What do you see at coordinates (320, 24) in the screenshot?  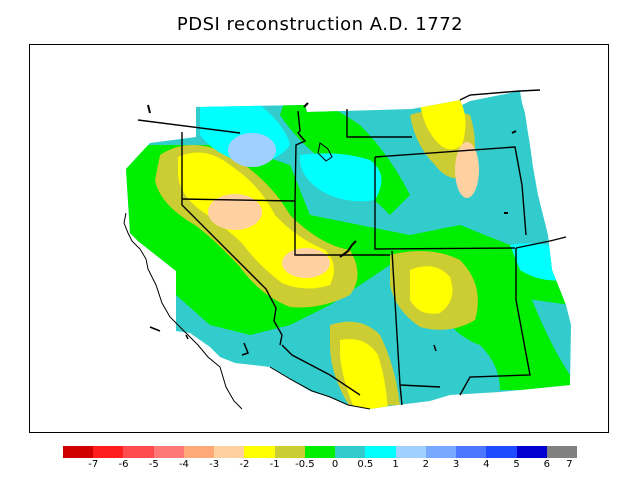 I see `map-title: PDSI reconstruction A.D. 1772` at bounding box center [320, 24].